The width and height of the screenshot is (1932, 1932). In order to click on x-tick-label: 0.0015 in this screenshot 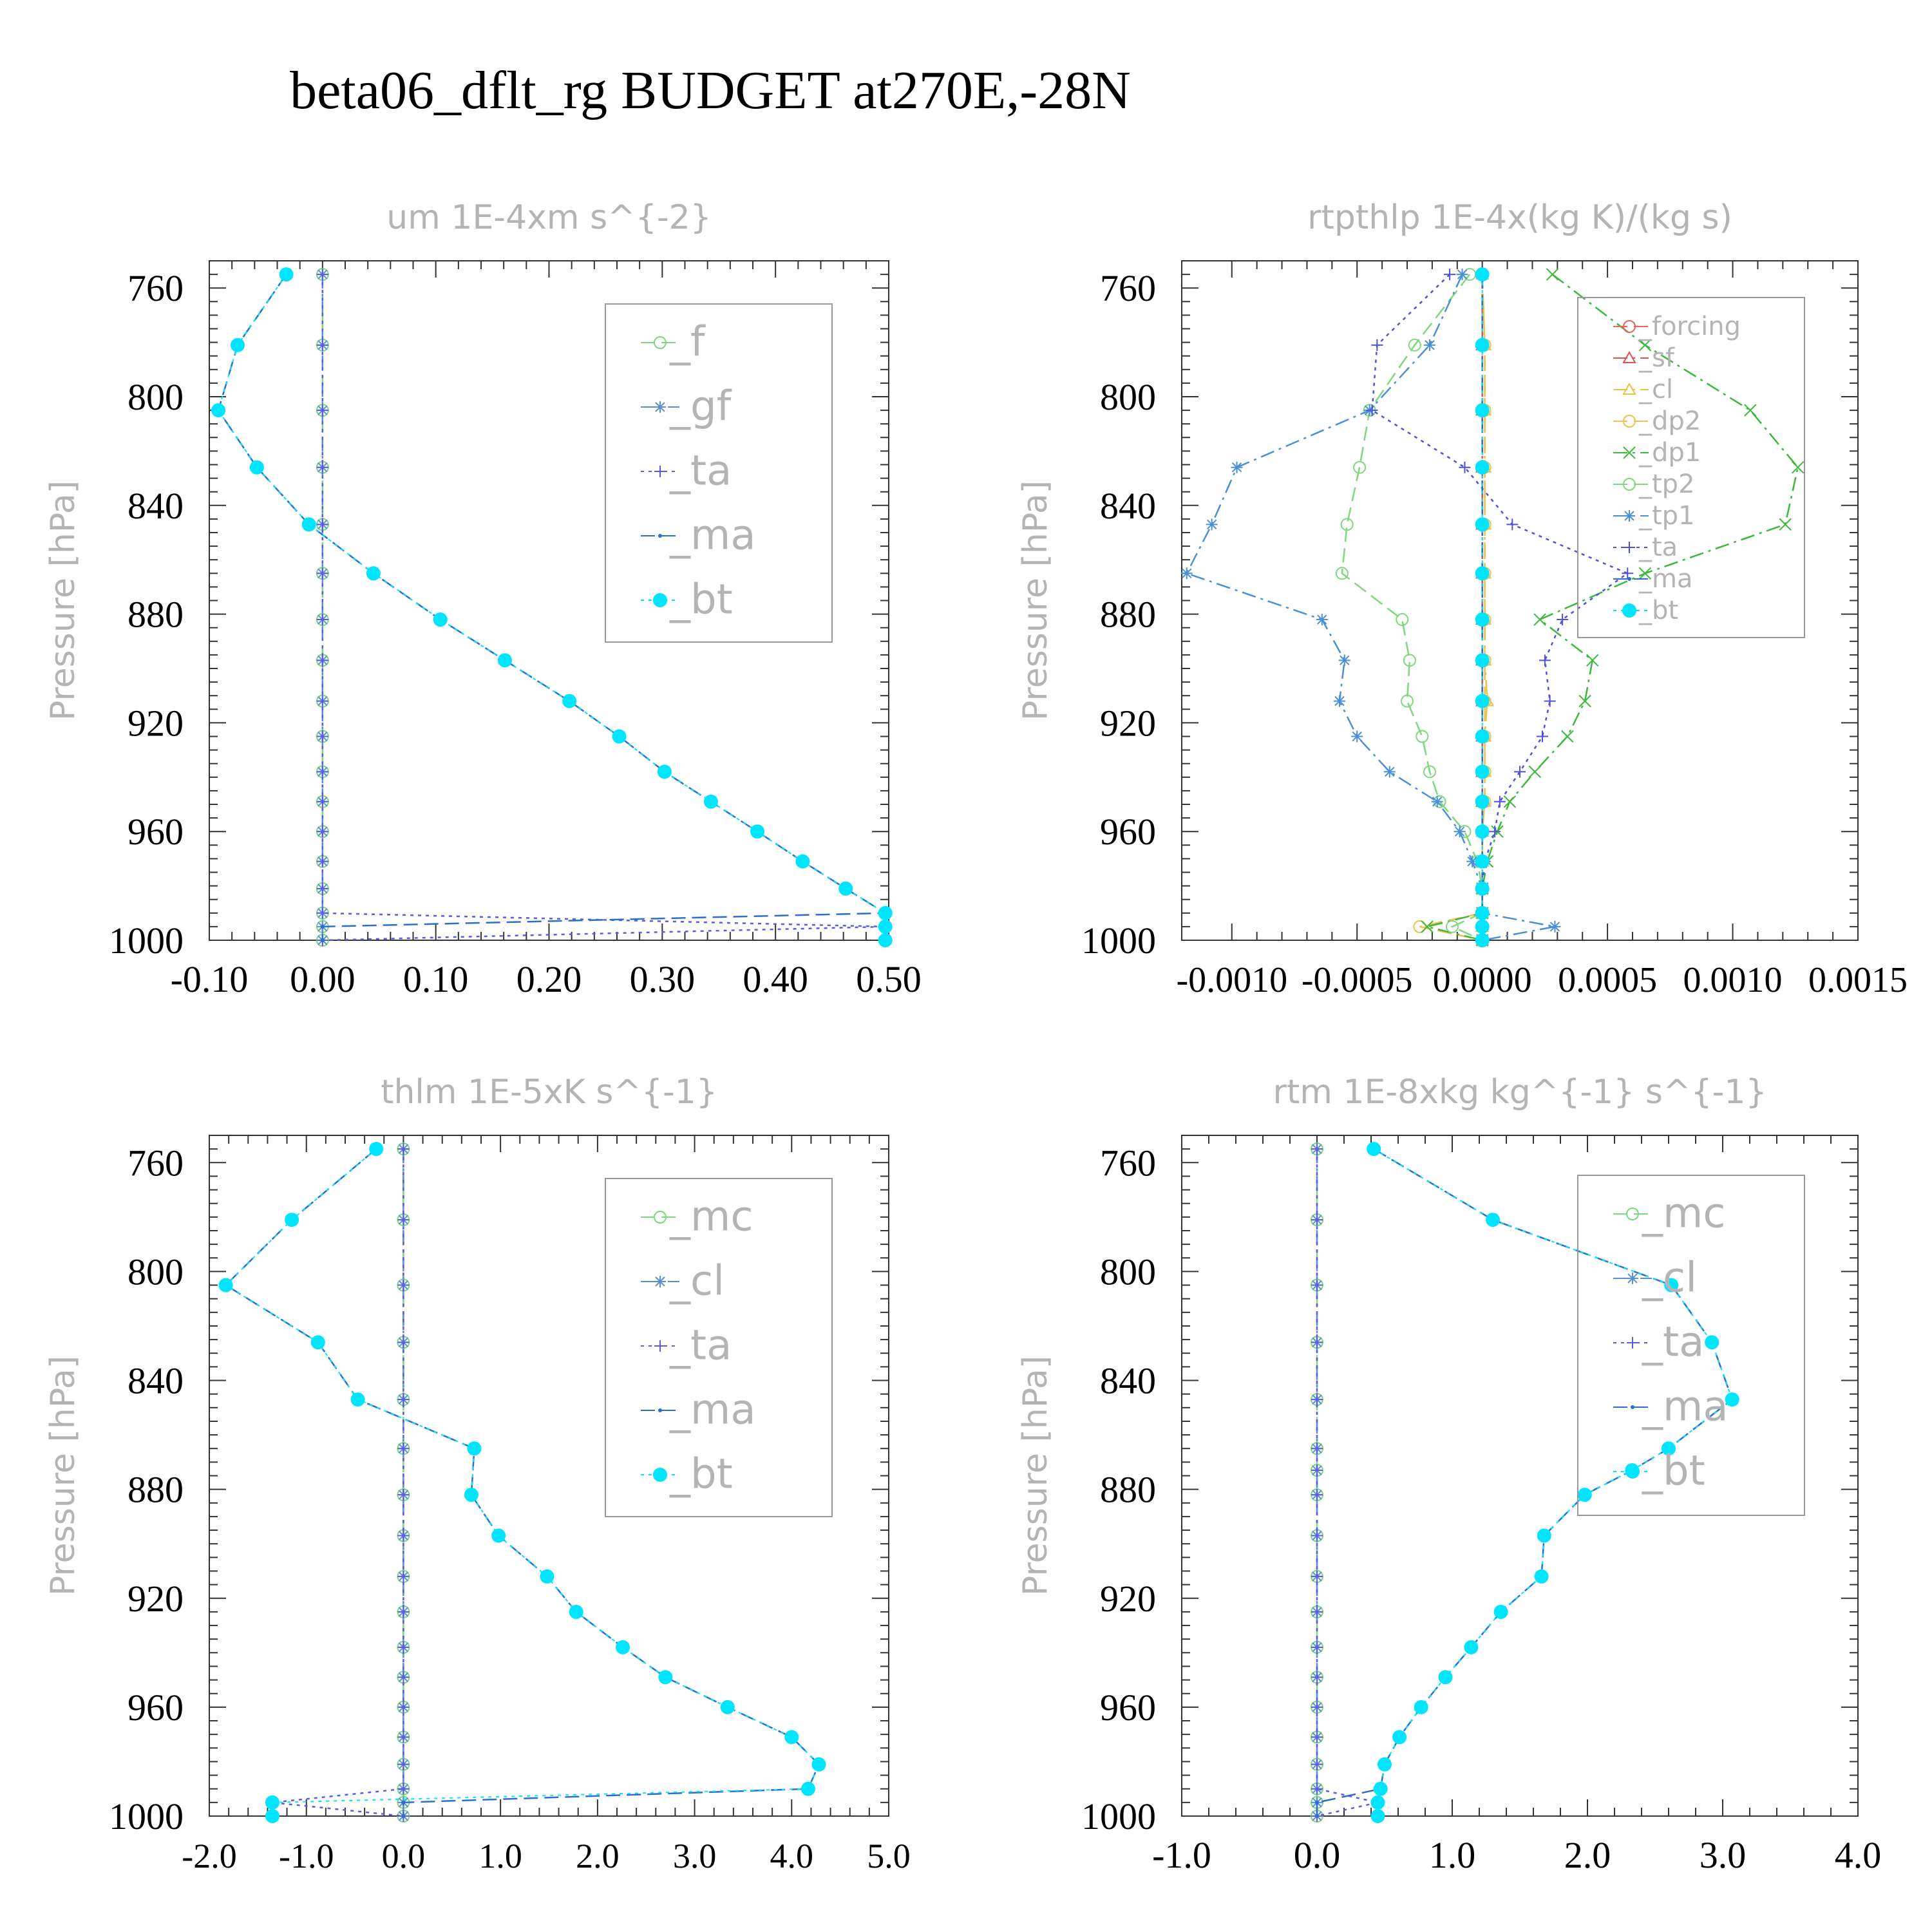, I will do `click(1858, 980)`.